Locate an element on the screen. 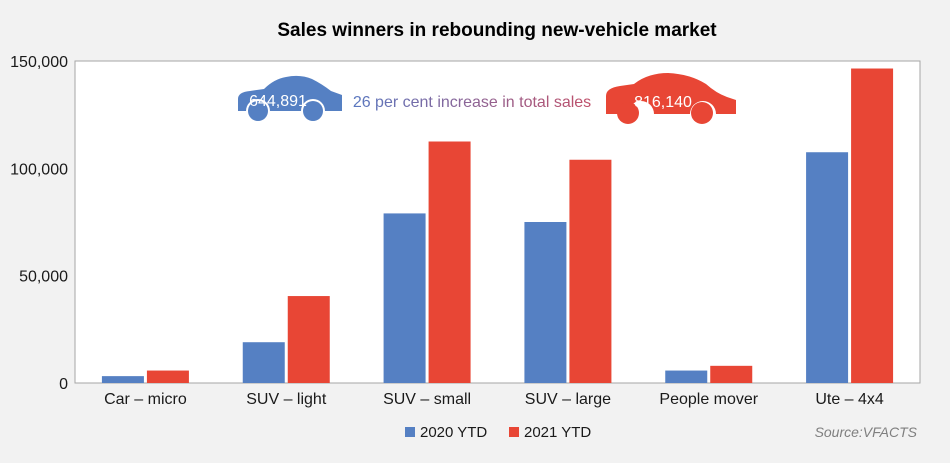 The width and height of the screenshot is (950, 463). x-tick-label: SUV – light is located at coordinates (286, 399).